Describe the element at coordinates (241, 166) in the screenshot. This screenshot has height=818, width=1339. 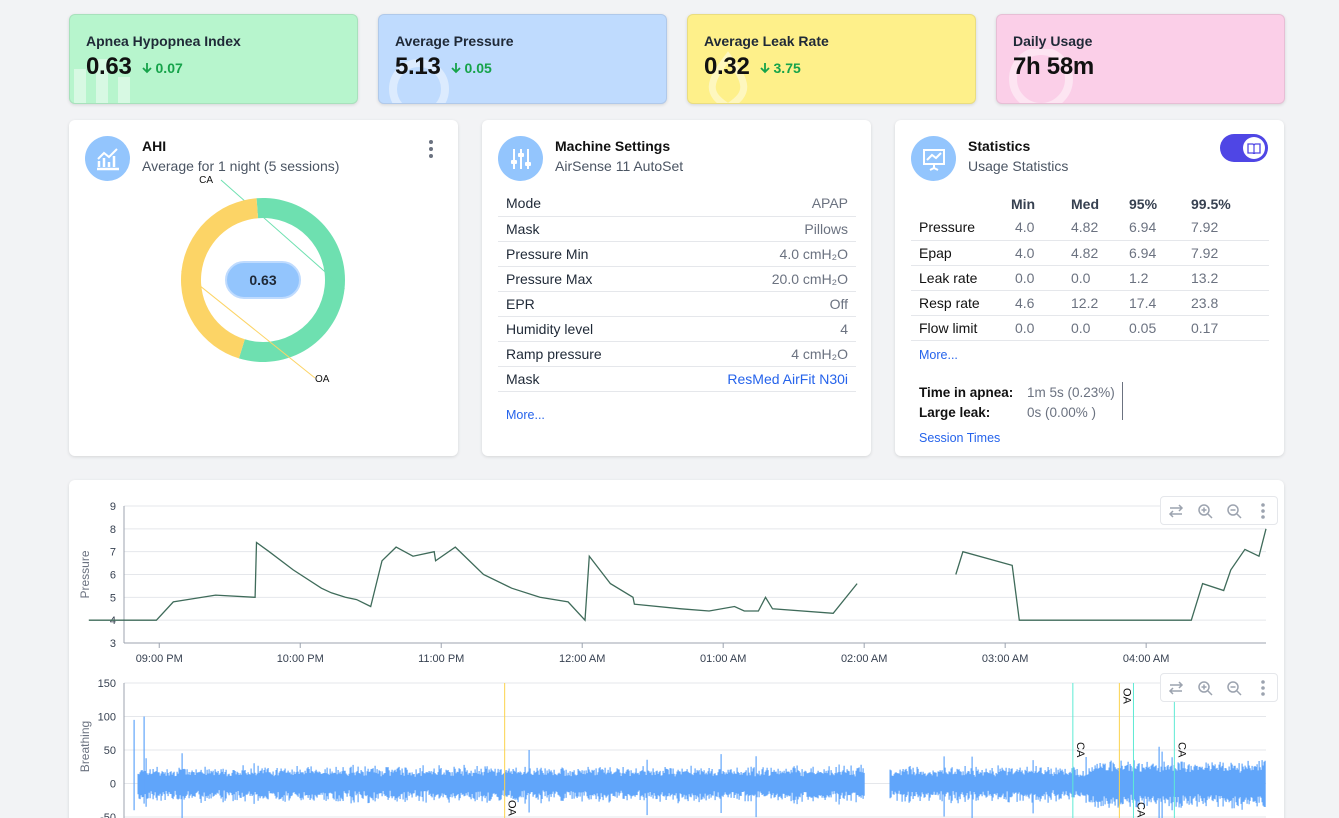
I see `card-subtitle: Average for 1 night (5 sessions)` at that location.